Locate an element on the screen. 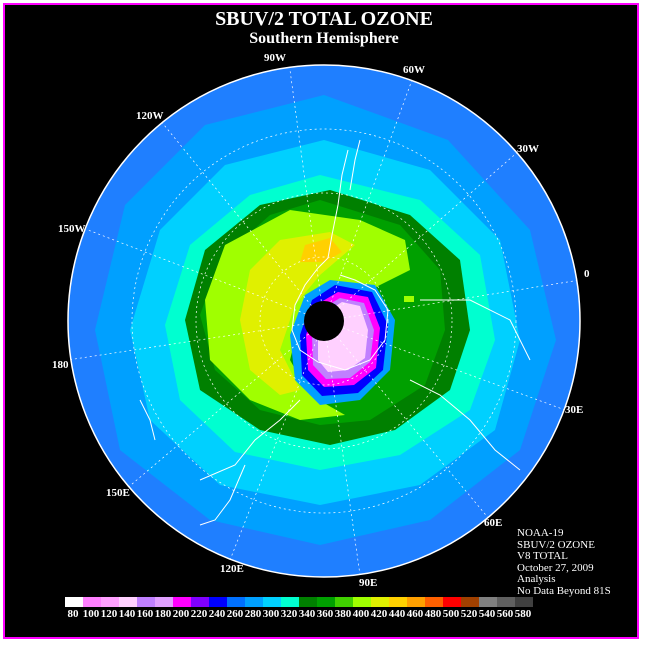 This screenshot has width=648, height=648. legend-tick-label: 420 is located at coordinates (379, 614).